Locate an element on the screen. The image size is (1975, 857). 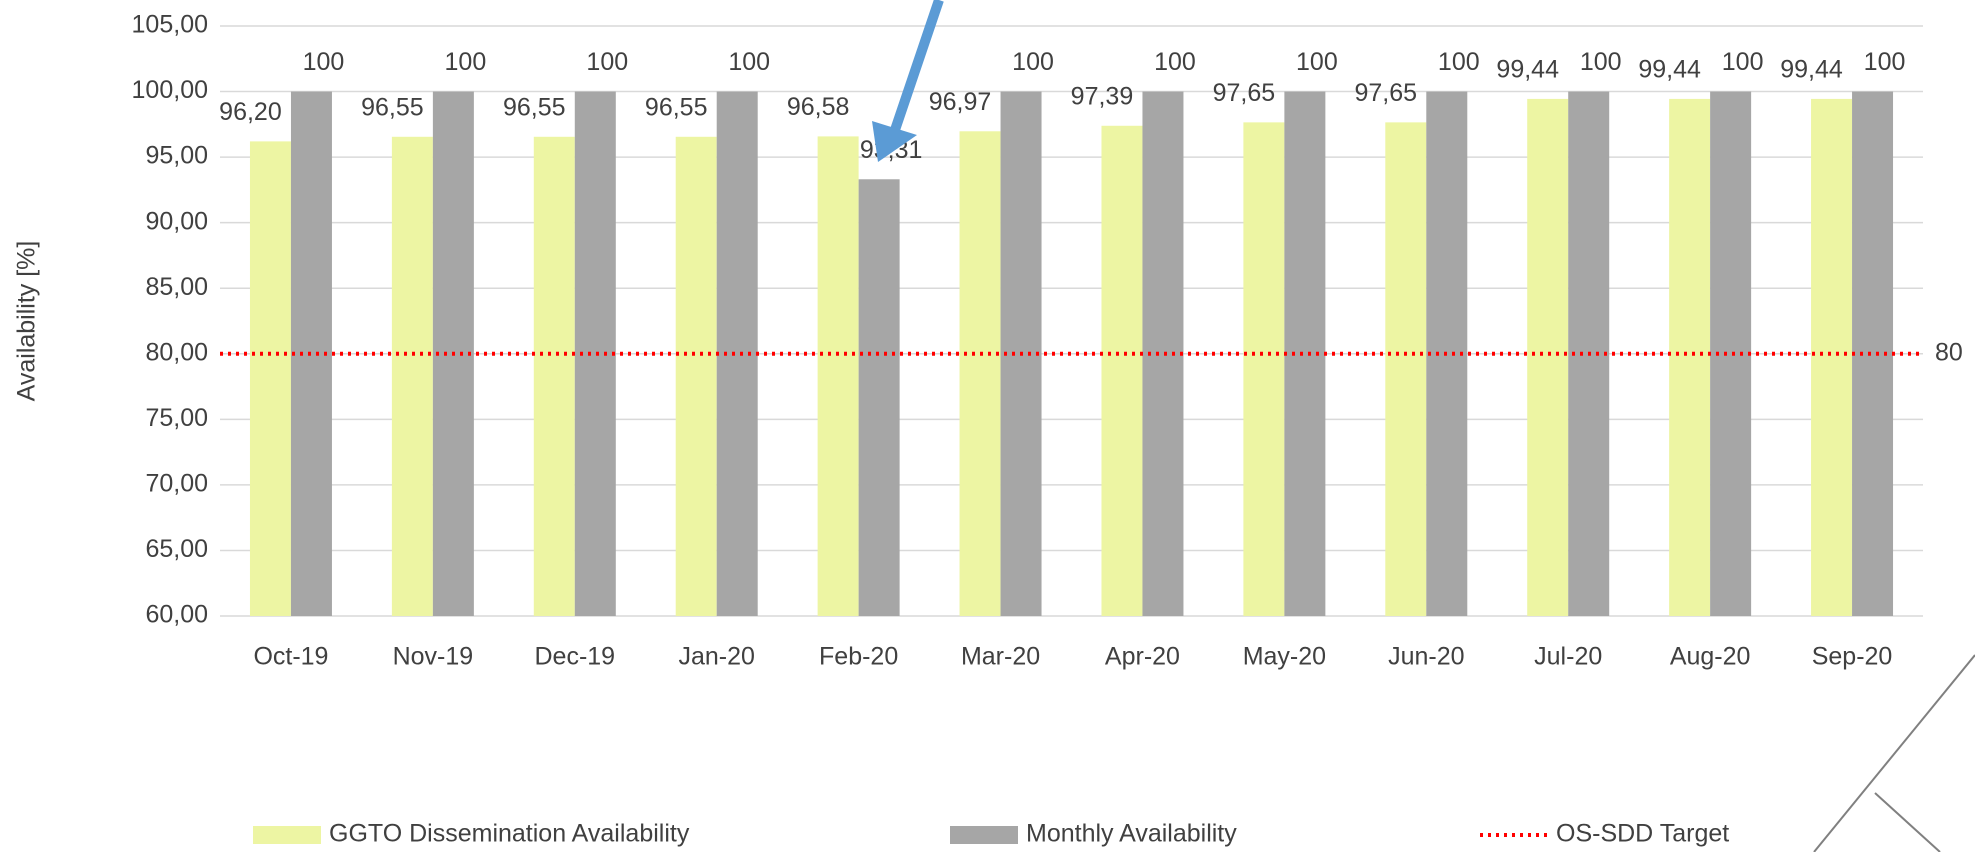
x-tick-label: Jul-20 is located at coordinates (1568, 657).